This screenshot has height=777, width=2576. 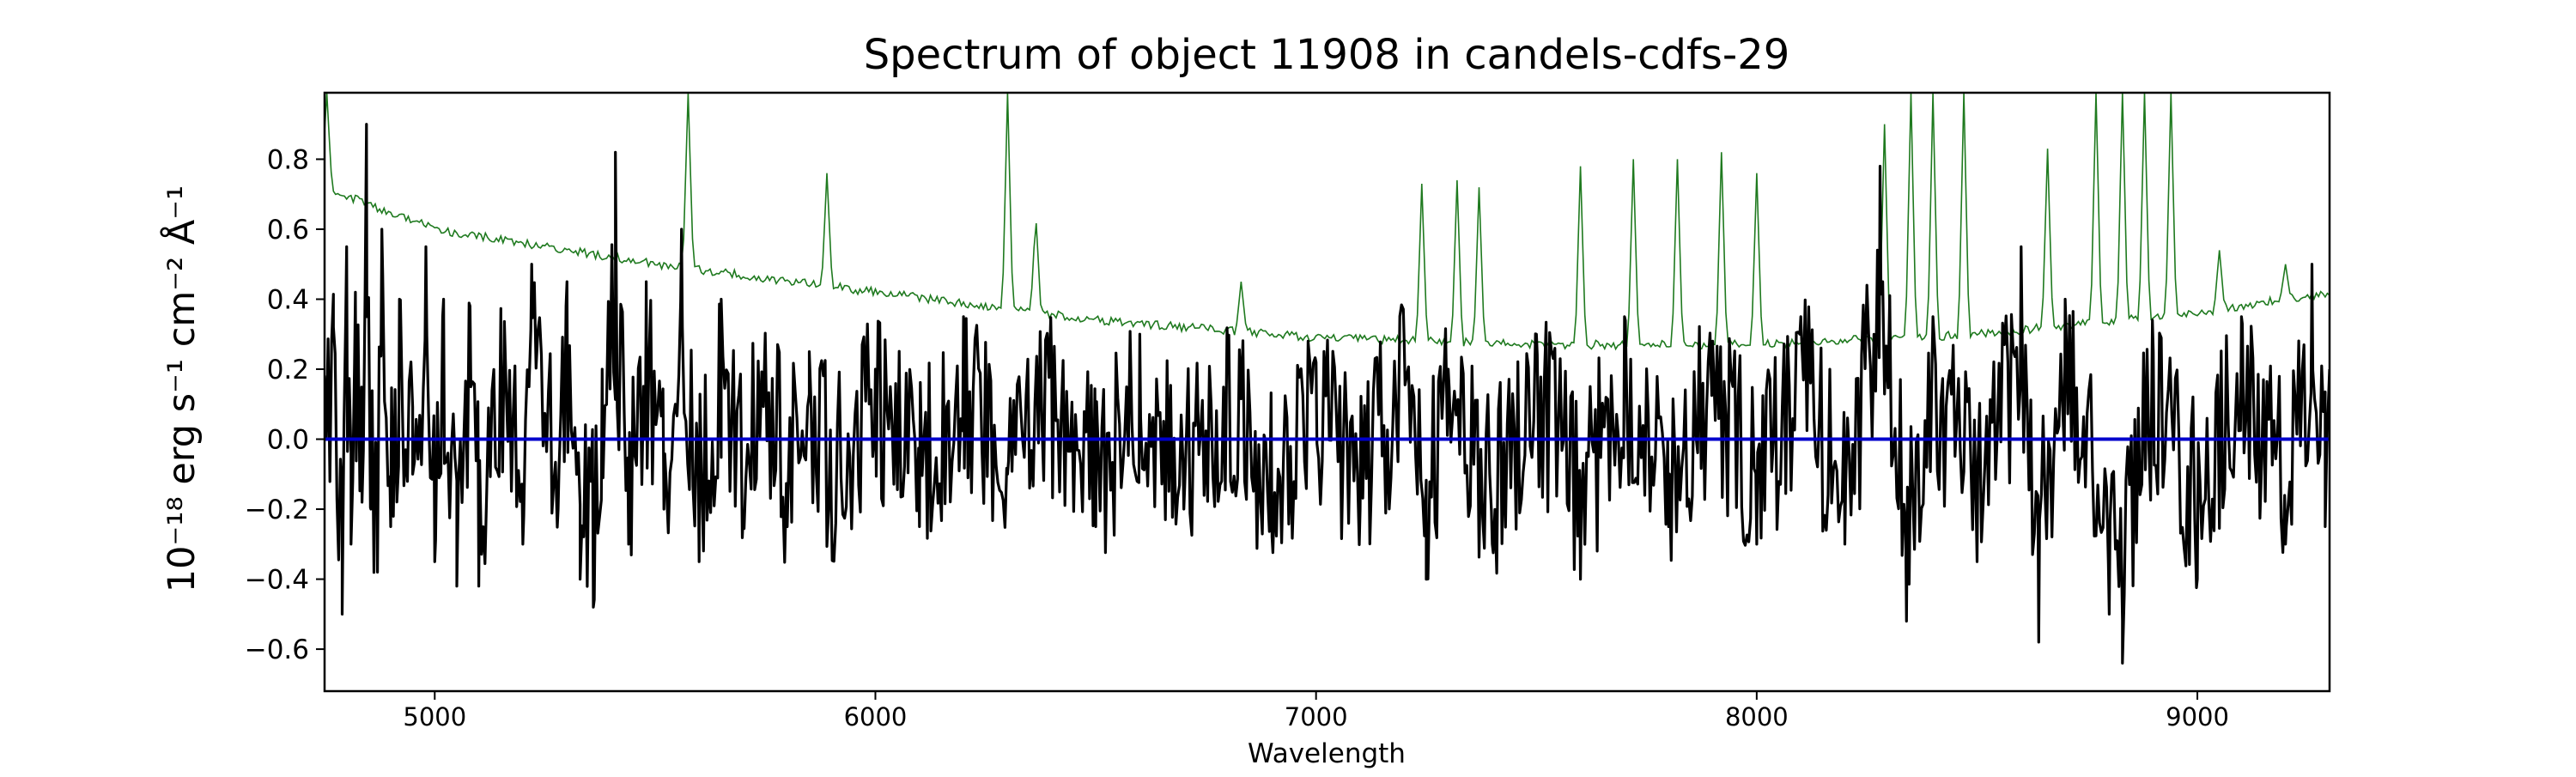 What do you see at coordinates (2197, 716) in the screenshot?
I see `x-tick-label: 9000` at bounding box center [2197, 716].